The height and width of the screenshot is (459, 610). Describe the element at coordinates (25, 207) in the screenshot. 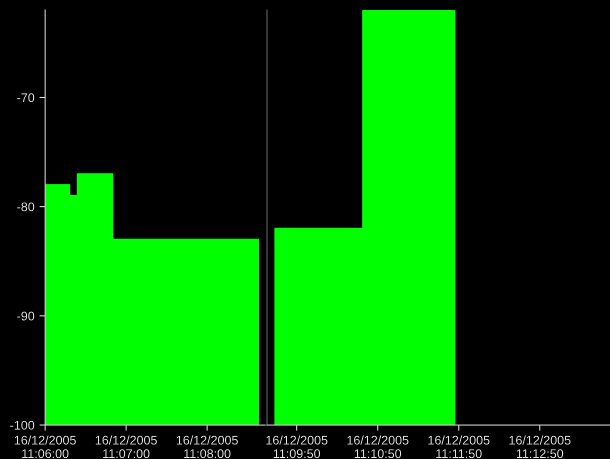

I see `y-tick-label: -80` at that location.